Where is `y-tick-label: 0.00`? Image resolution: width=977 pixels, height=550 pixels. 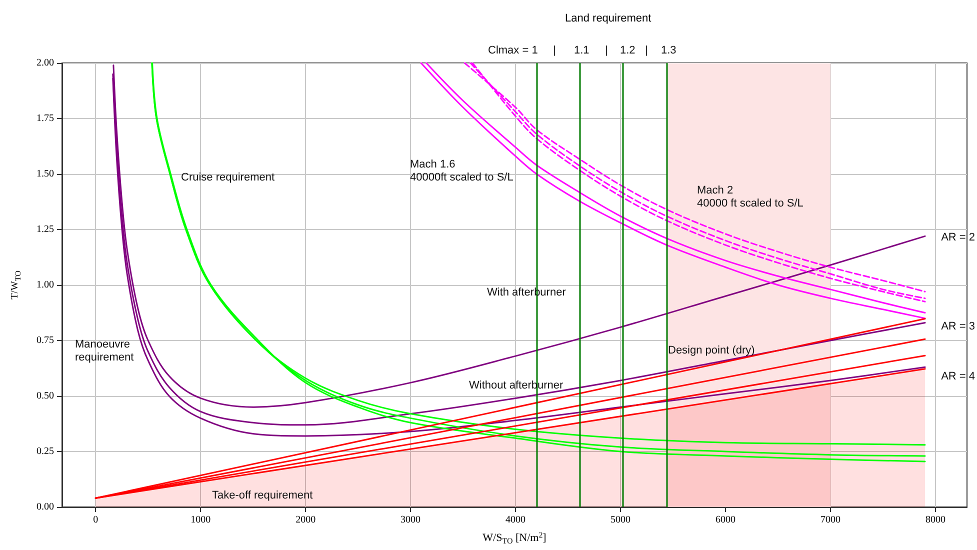
y-tick-label: 0.00 is located at coordinates (45, 507).